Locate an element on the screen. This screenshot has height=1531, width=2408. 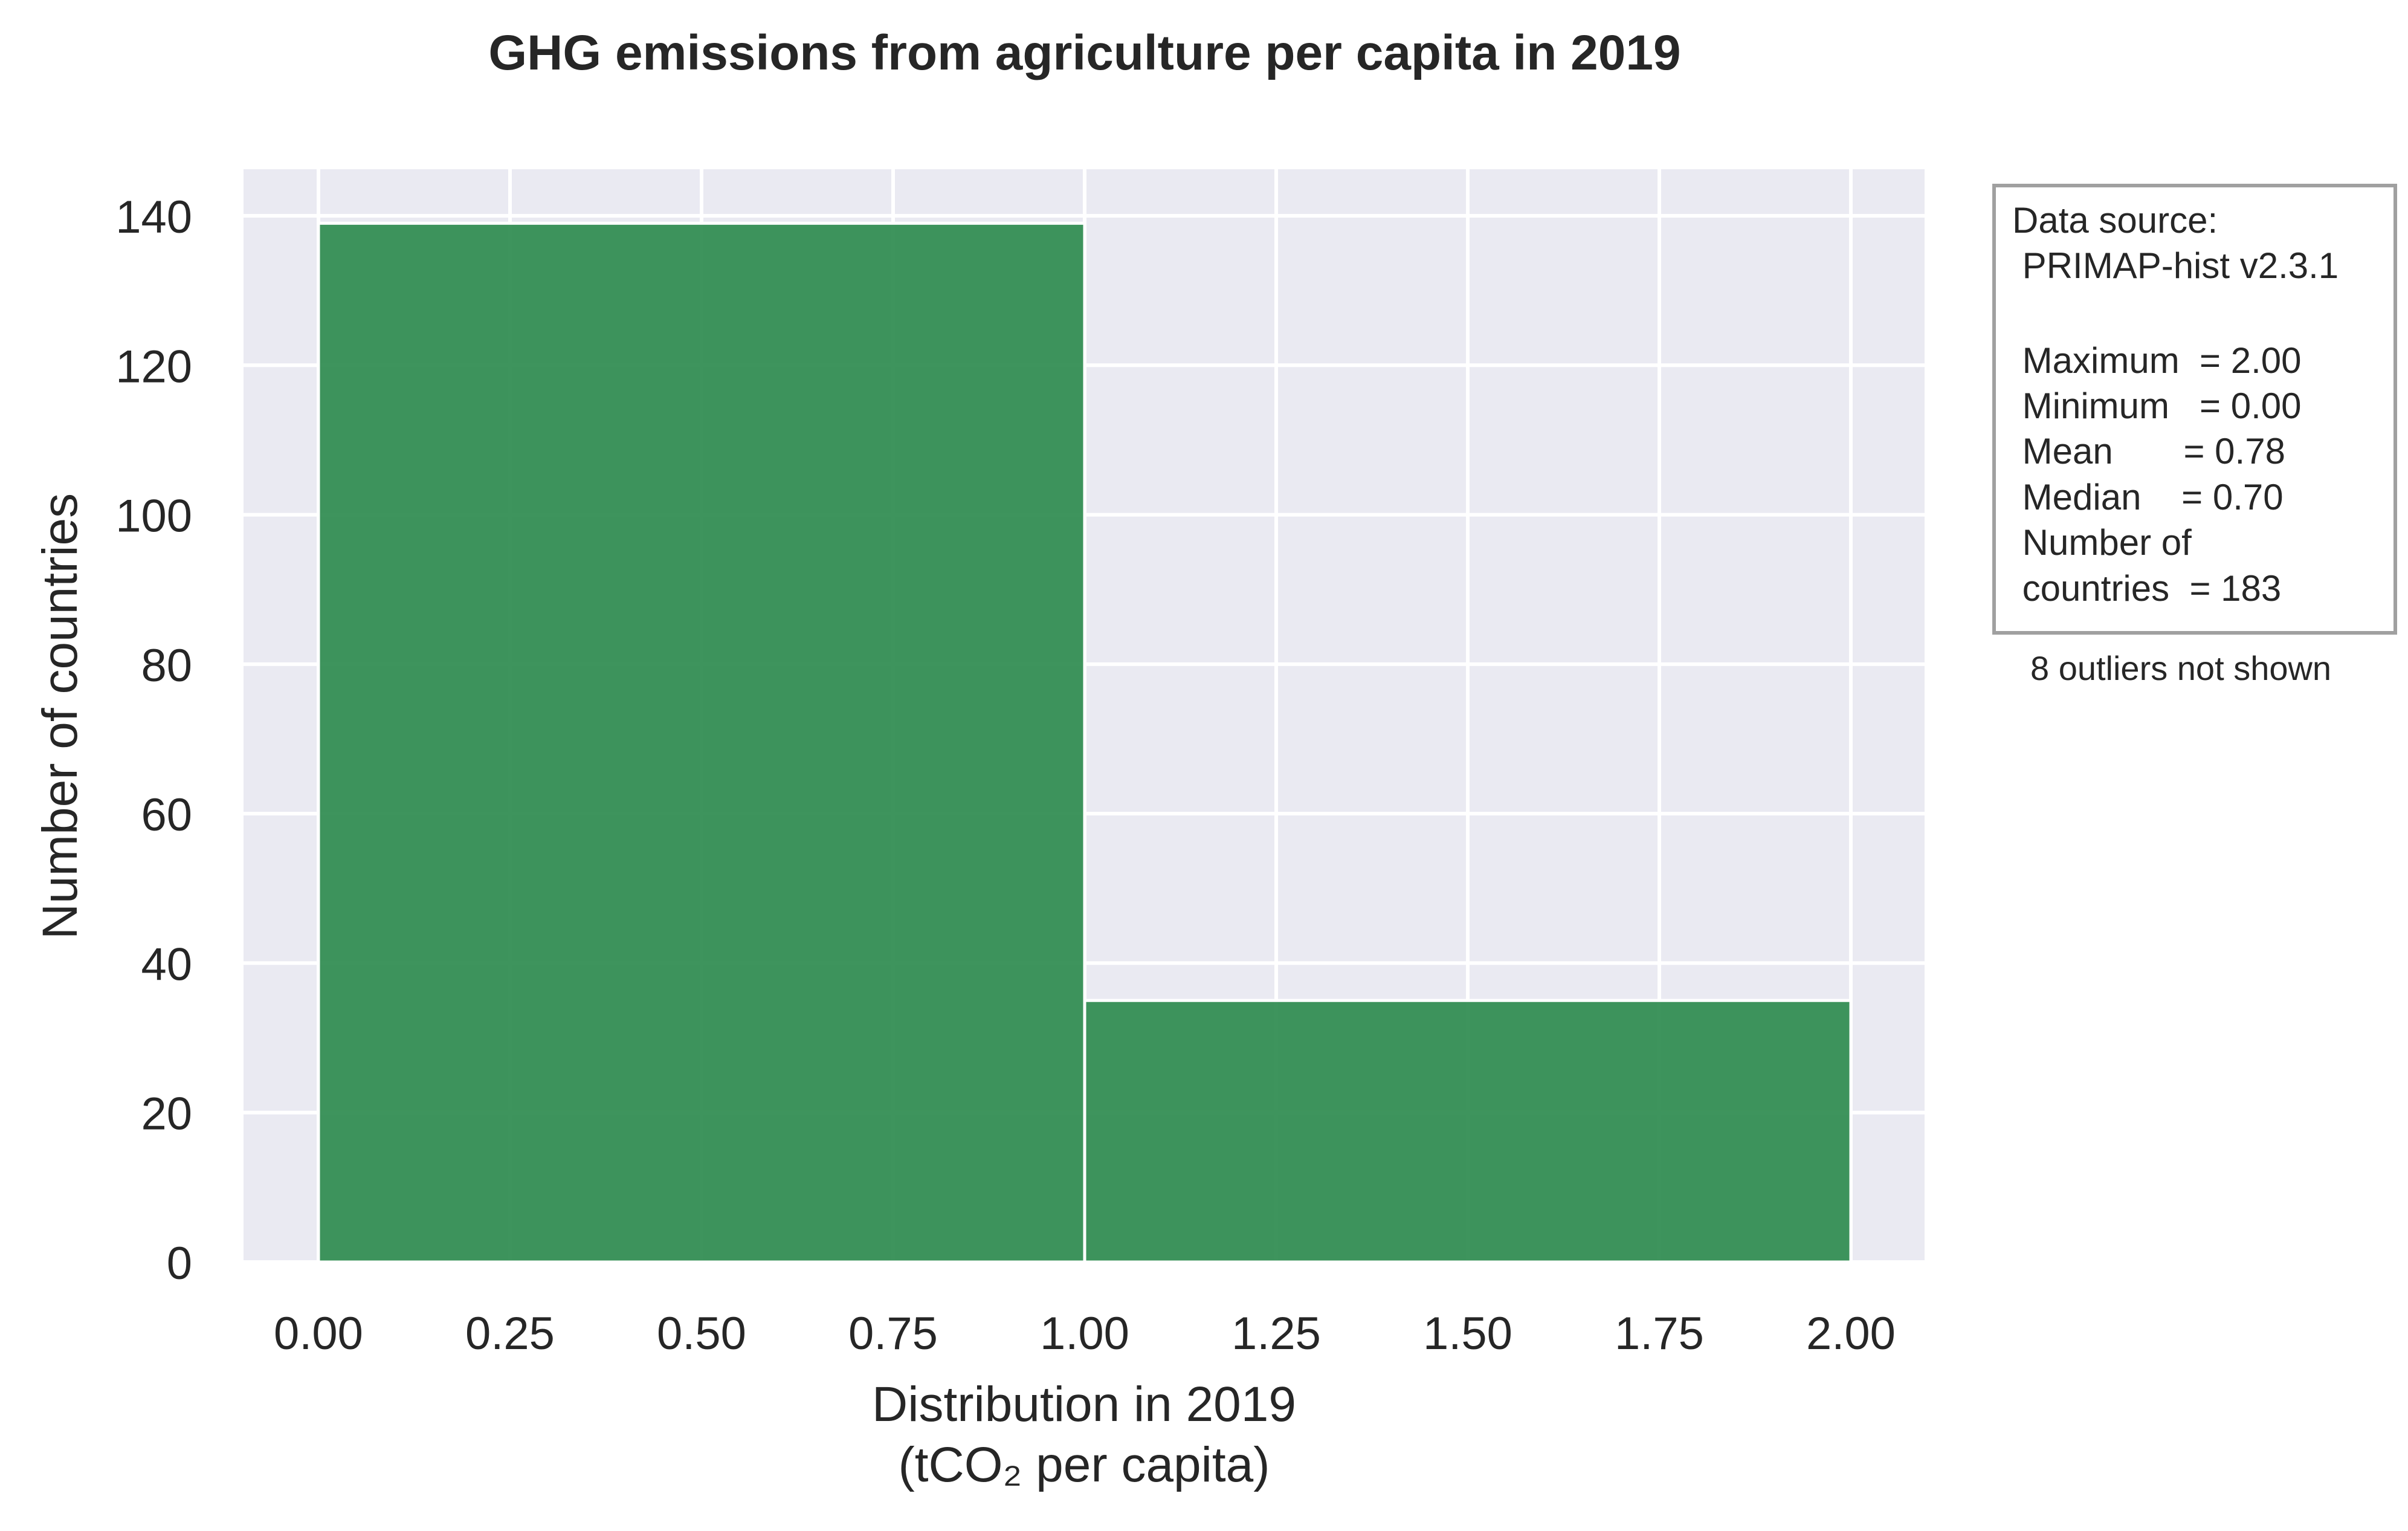
y-tick-label-7: 140 is located at coordinates (153, 217).